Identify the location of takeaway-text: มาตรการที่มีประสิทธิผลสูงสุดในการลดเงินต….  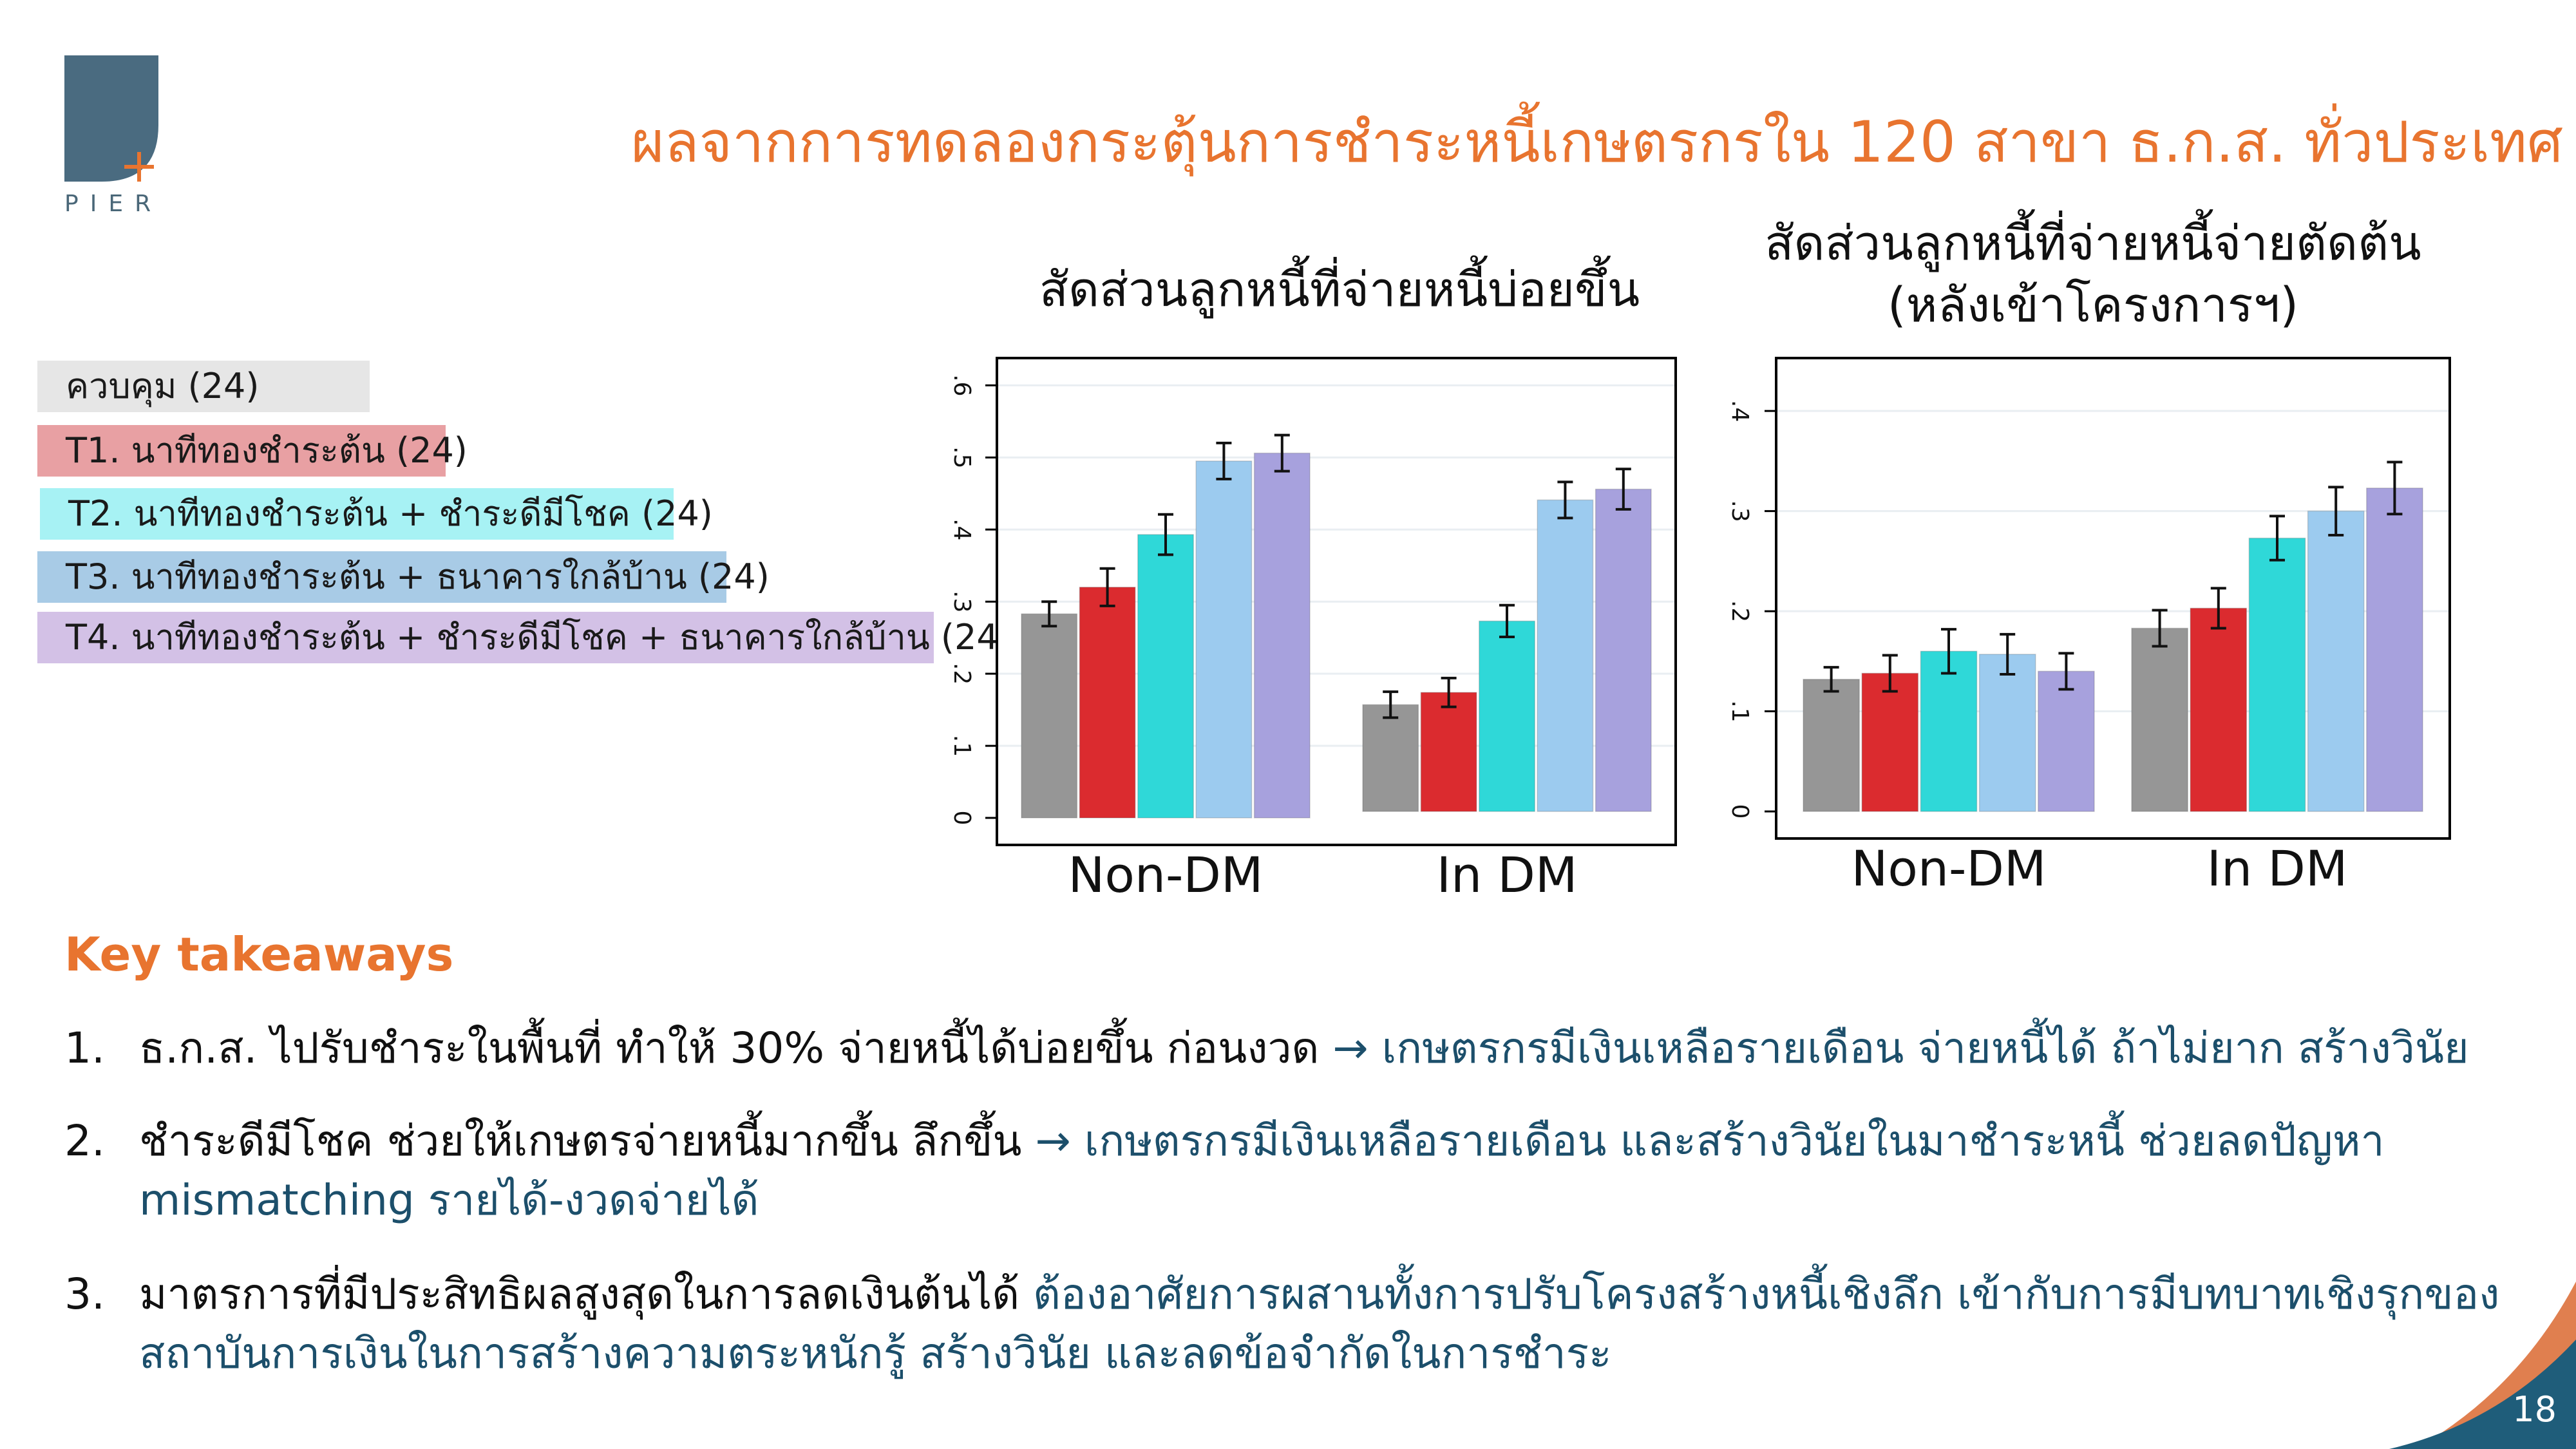
(1350, 1324).